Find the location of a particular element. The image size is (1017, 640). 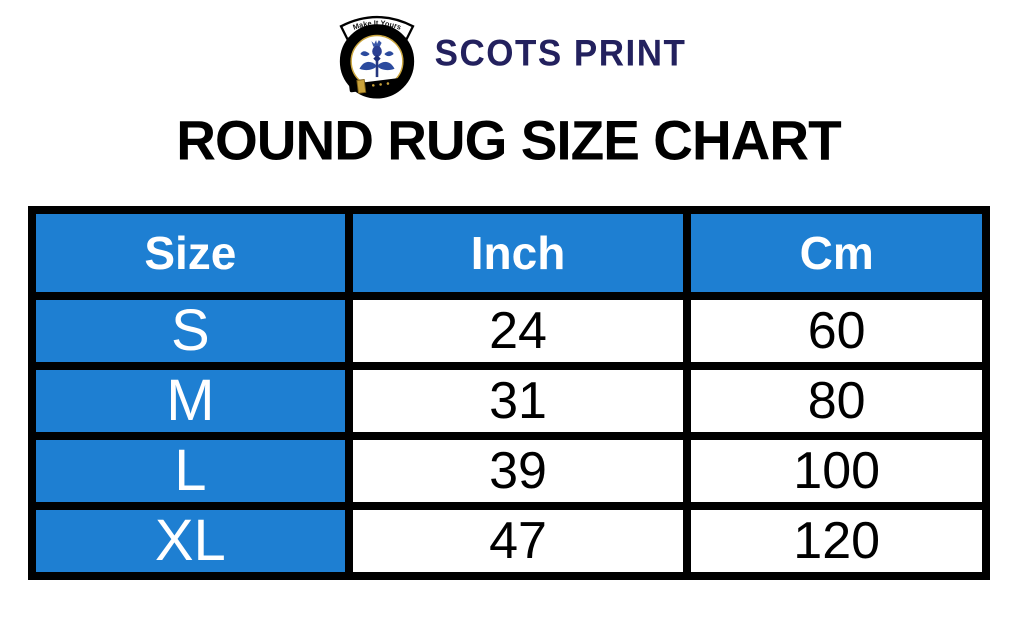

column-header-inch: Inch is located at coordinates (518, 253).